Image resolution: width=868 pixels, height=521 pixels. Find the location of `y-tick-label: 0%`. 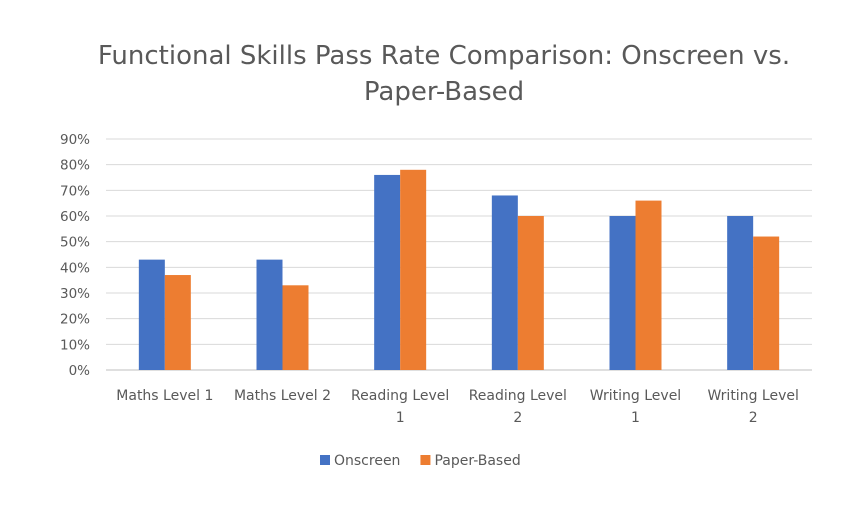

y-tick-label: 0% is located at coordinates (80, 371).